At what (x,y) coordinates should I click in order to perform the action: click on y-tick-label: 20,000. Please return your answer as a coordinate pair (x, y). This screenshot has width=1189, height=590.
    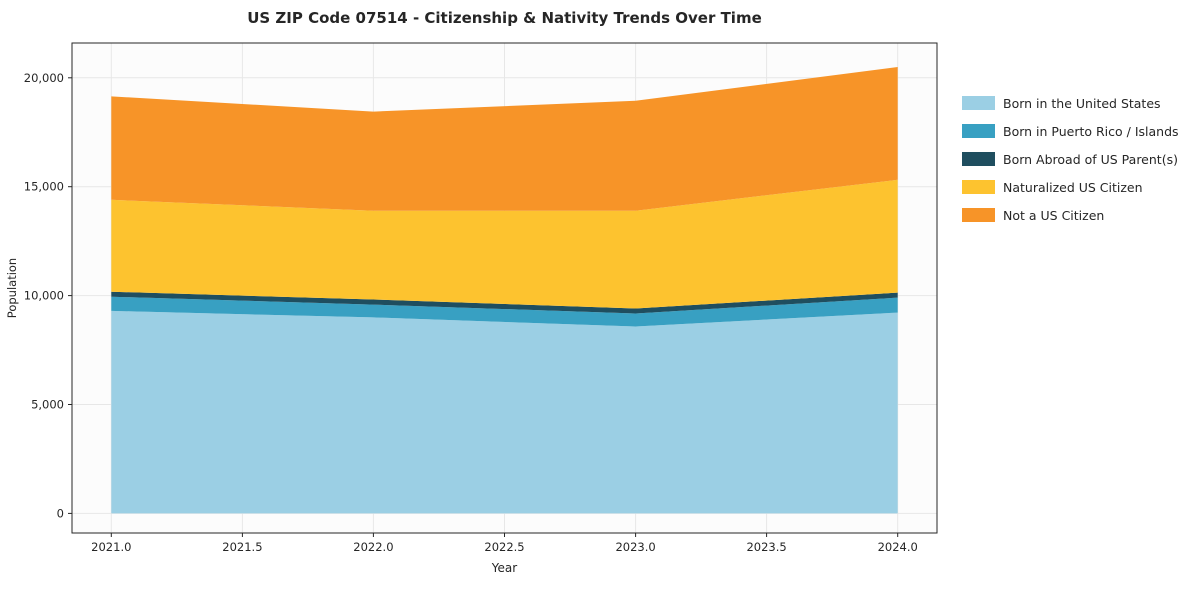
    Looking at the image, I should click on (44, 78).